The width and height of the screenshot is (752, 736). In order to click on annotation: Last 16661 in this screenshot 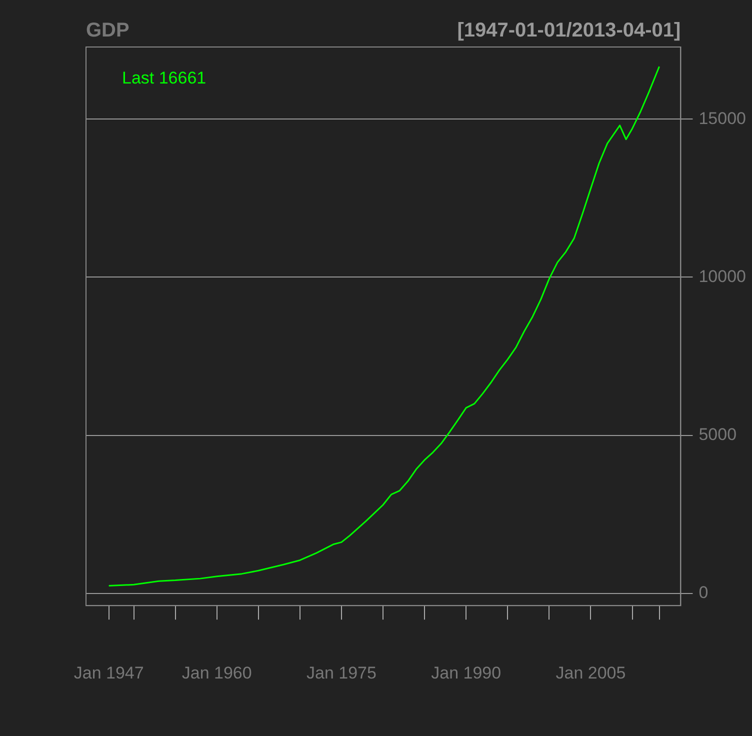, I will do `click(164, 78)`.